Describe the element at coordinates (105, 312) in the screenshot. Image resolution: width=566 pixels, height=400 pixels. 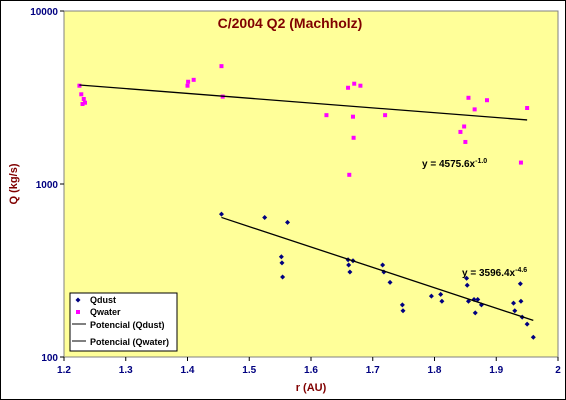
I see `legend-water-label: Qwater` at that location.